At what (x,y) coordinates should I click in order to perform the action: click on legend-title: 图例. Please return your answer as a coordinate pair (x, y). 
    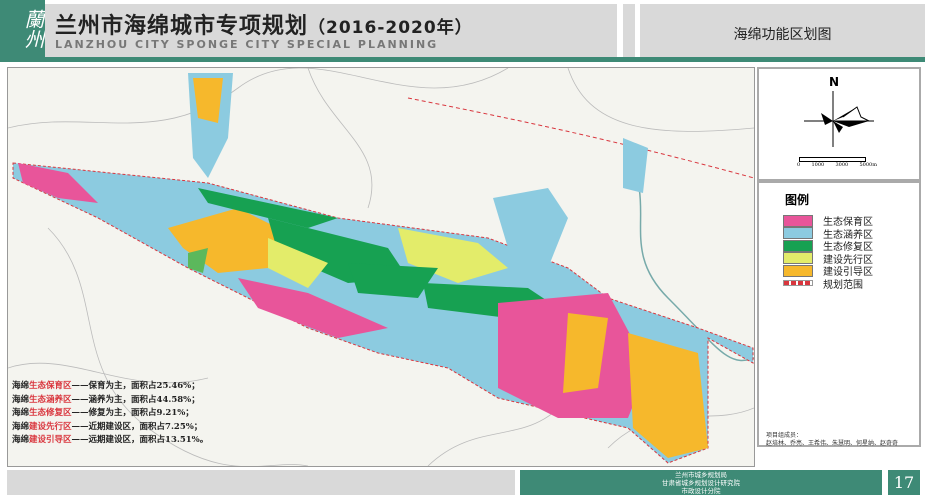
    Looking at the image, I should click on (797, 200).